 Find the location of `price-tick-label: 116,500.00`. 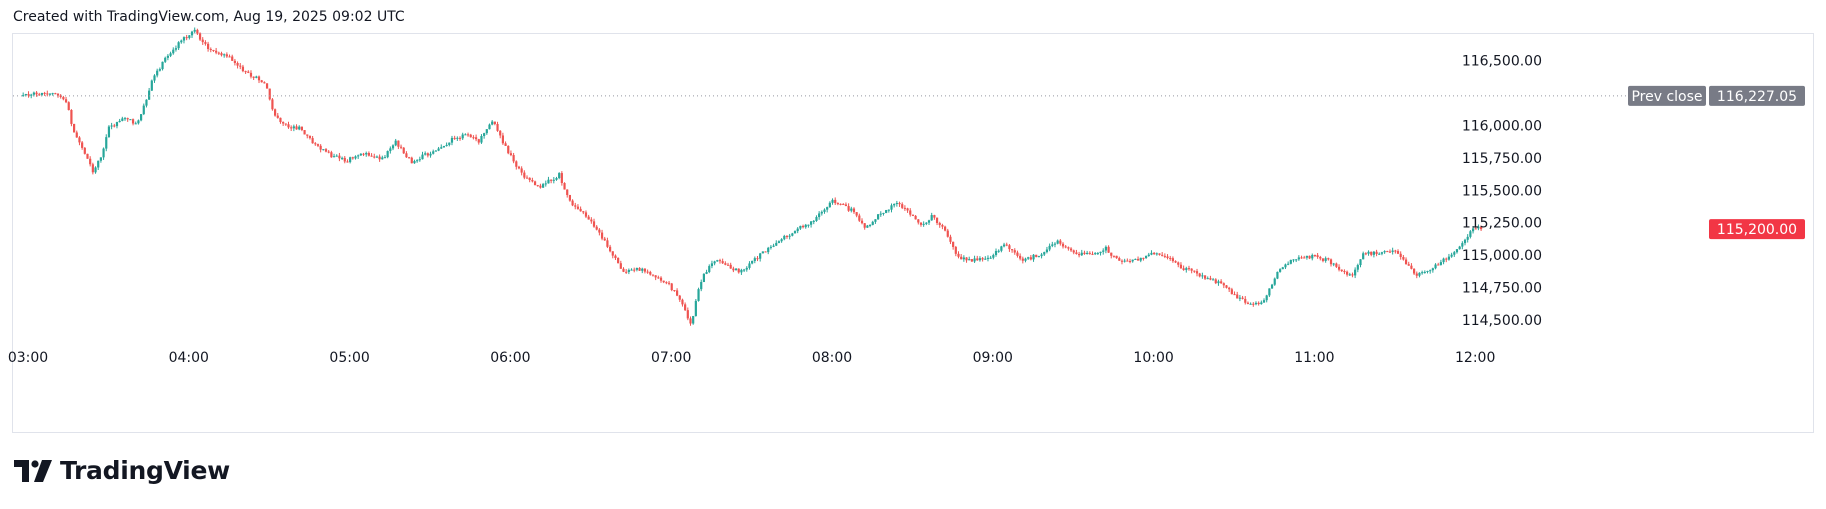

price-tick-label: 116,500.00 is located at coordinates (1502, 62).